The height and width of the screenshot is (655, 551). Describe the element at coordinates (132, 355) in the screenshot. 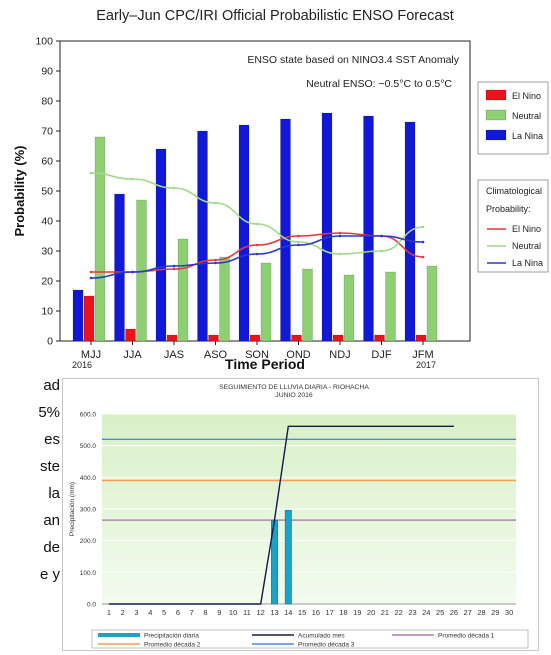

I see `enso-x-tick-label: JJA` at that location.